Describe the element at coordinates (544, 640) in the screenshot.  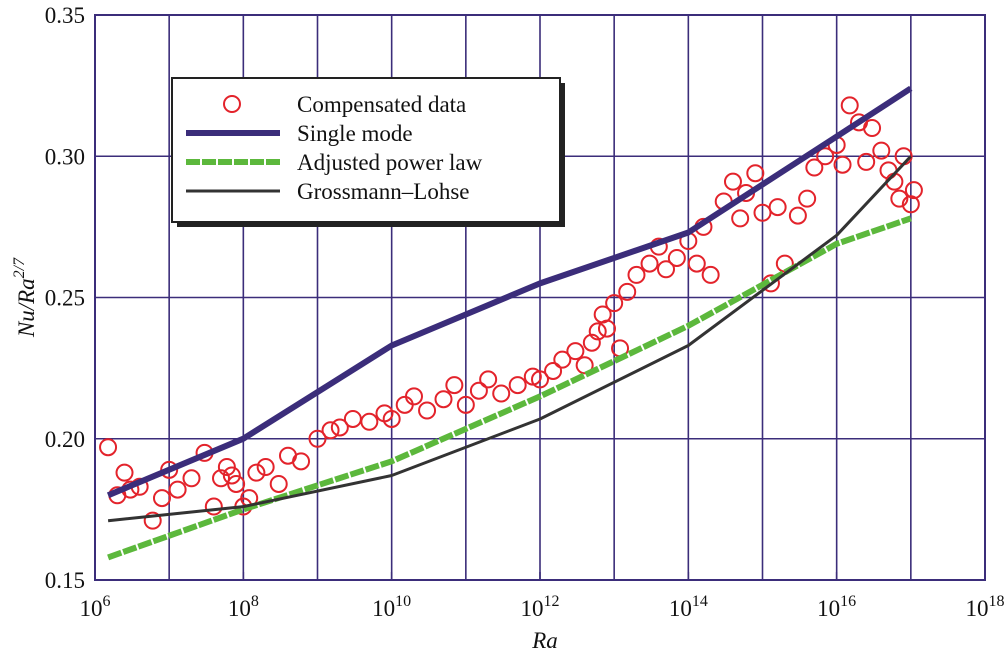
I see `x-axis-label: Ra` at that location.